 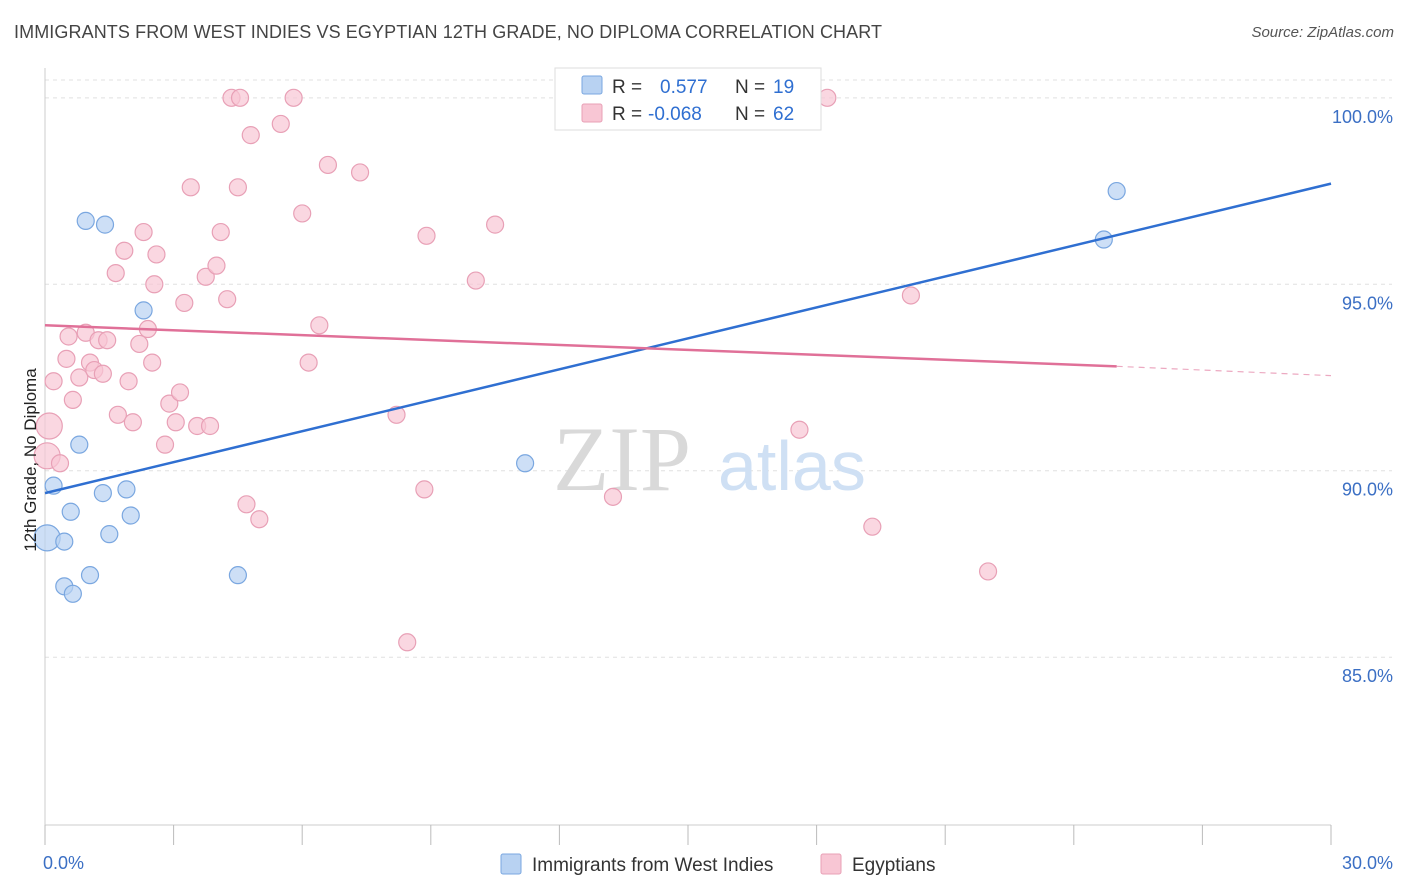 I want to click on x-tick-label: 30.0%, so click(x=1367, y=863).